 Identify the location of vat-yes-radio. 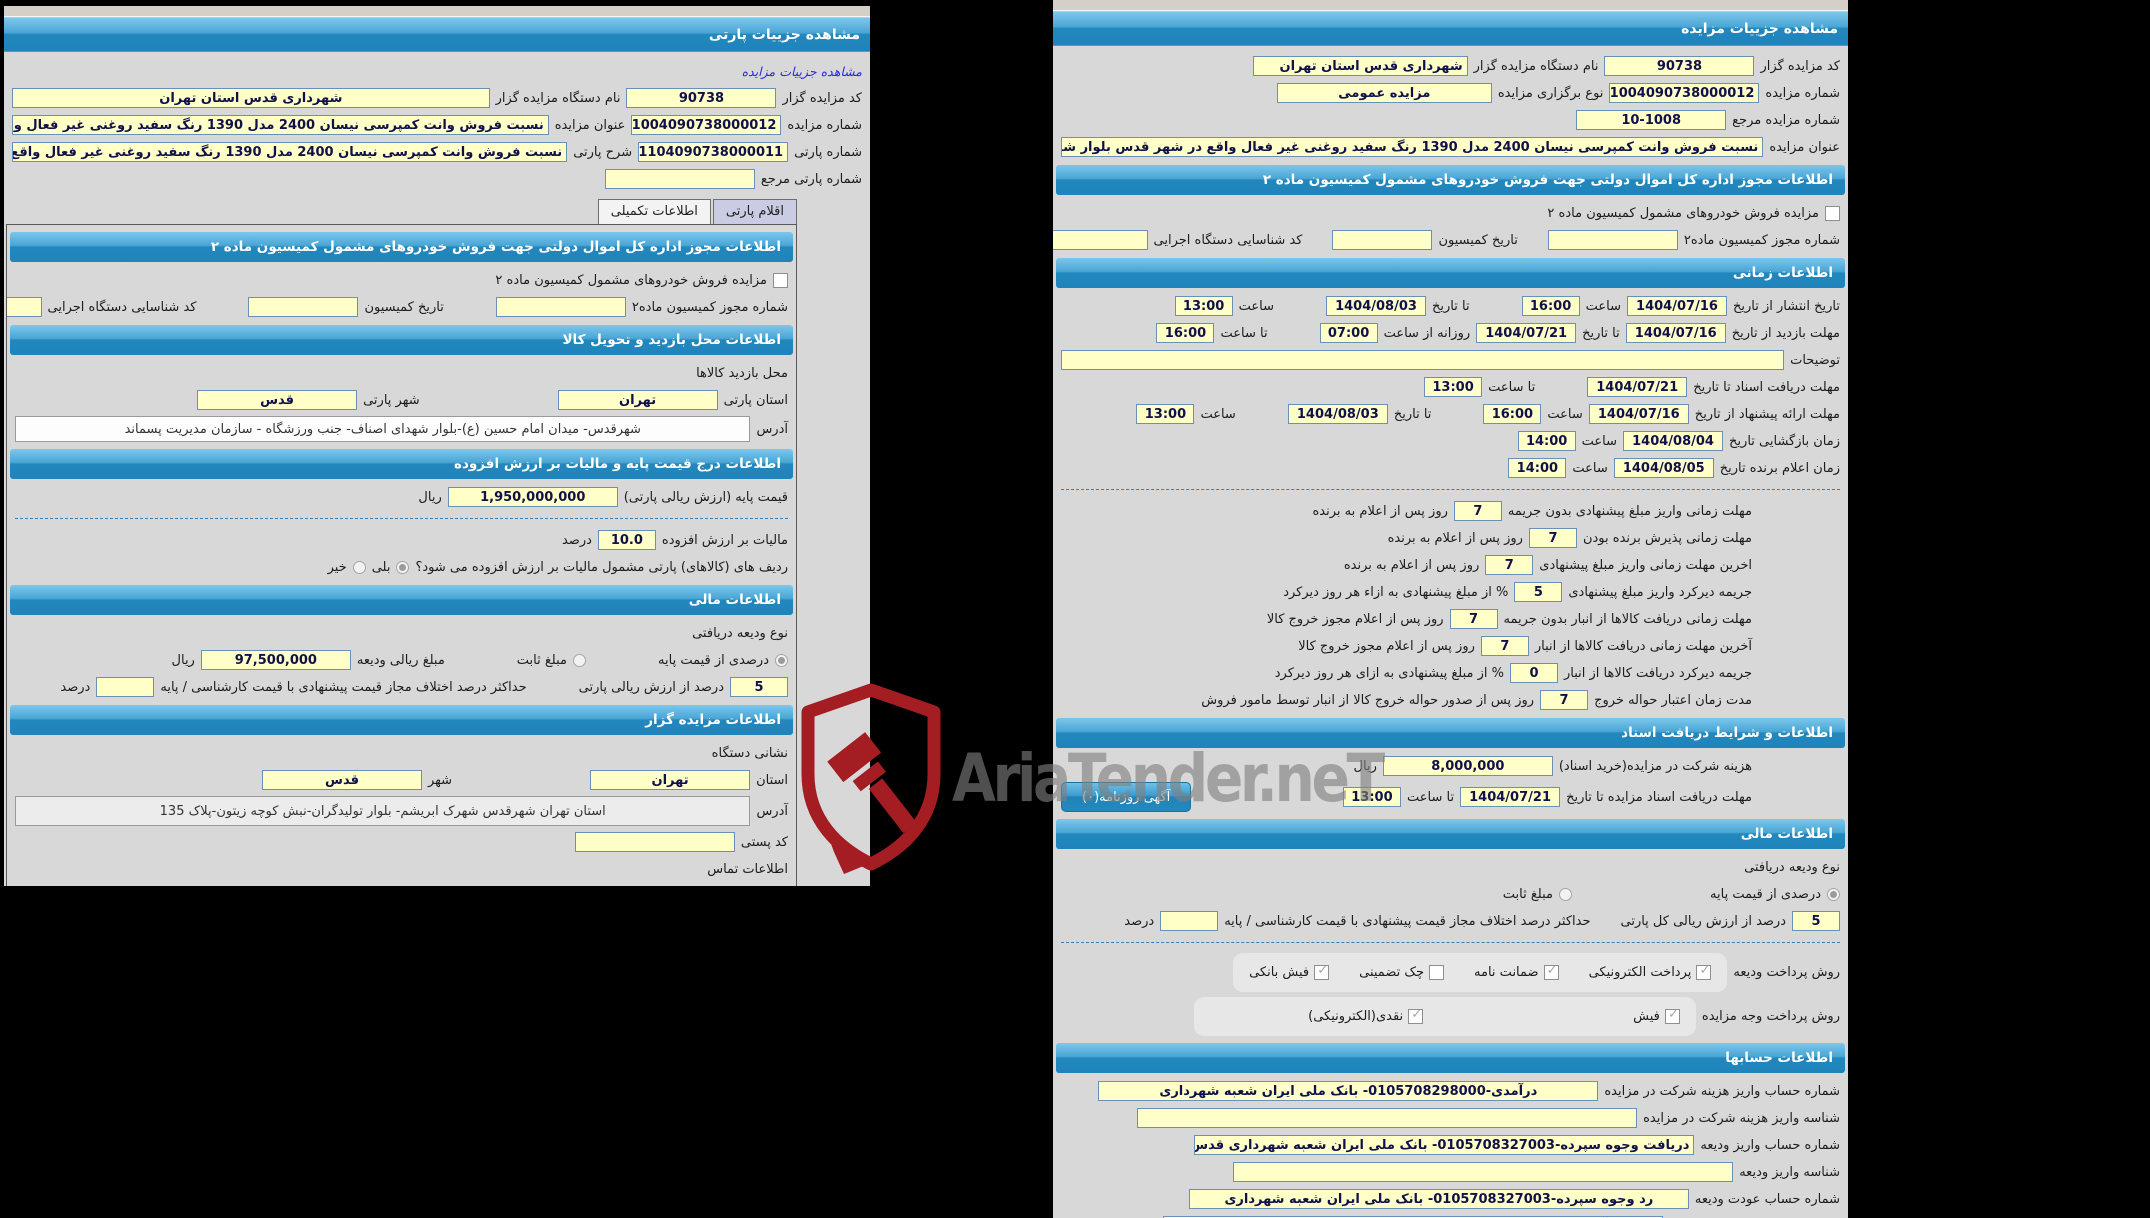
(403, 567).